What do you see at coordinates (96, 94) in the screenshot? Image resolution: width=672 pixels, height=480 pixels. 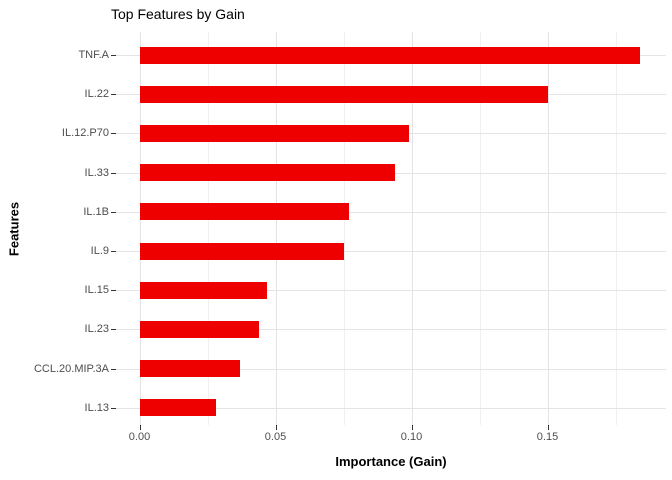 I see `y-tick-label: IL.22` at bounding box center [96, 94].